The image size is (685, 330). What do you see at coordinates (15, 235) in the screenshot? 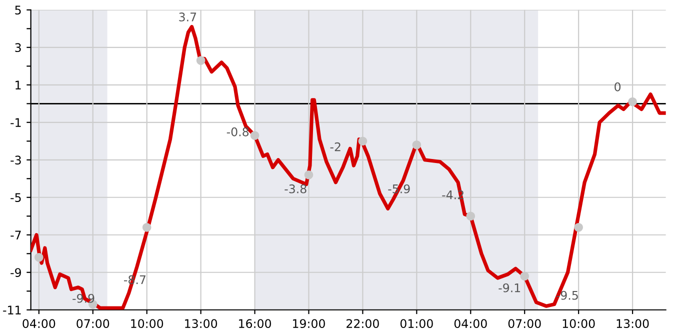
I see `y-tick-label: -7` at bounding box center [15, 235].